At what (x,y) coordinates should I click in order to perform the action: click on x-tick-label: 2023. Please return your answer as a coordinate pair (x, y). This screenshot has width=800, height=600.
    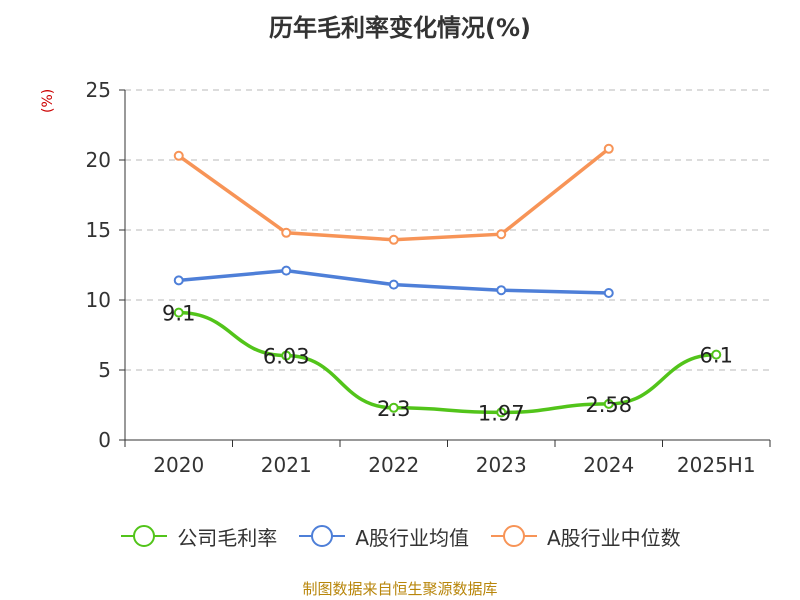
    Looking at the image, I should click on (501, 465).